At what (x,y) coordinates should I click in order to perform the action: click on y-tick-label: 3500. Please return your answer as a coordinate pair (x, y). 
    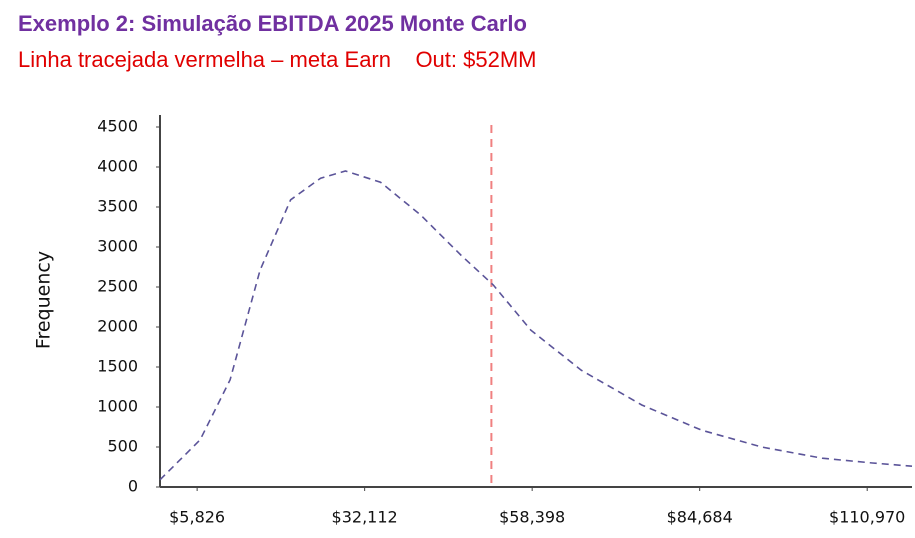
    Looking at the image, I should click on (117, 206).